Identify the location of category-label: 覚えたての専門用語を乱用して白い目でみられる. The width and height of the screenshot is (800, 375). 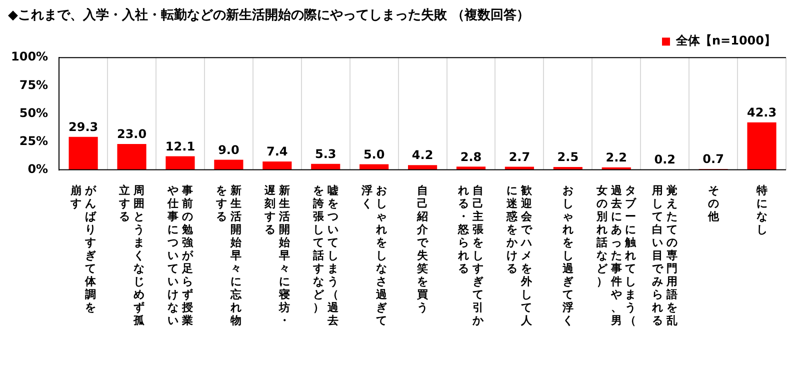
(665, 255).